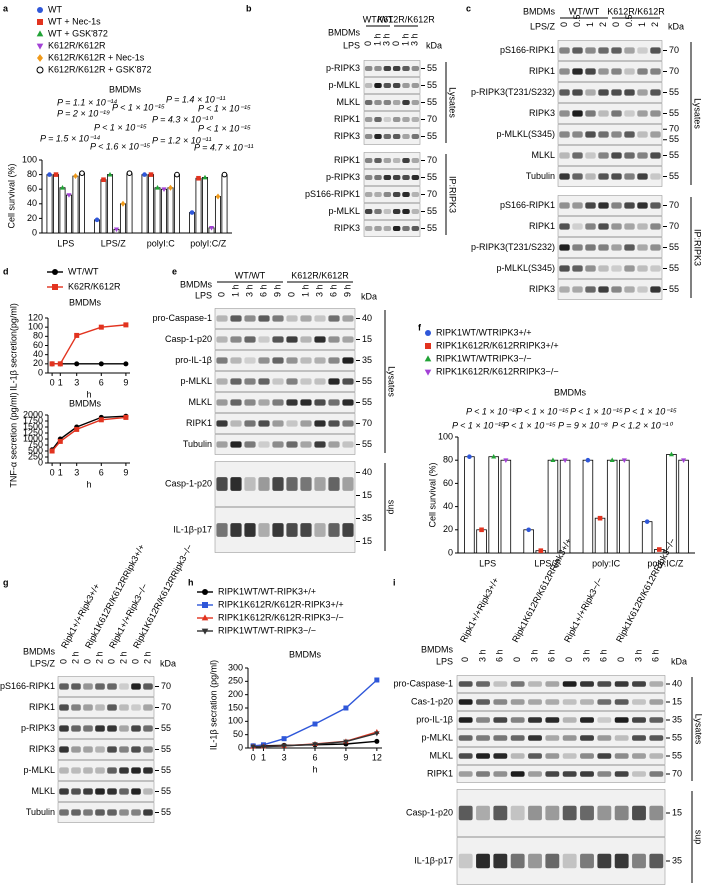  What do you see at coordinates (332, 194) in the screenshot?
I see `row-label: pS166-RIPK1` at bounding box center [332, 194].